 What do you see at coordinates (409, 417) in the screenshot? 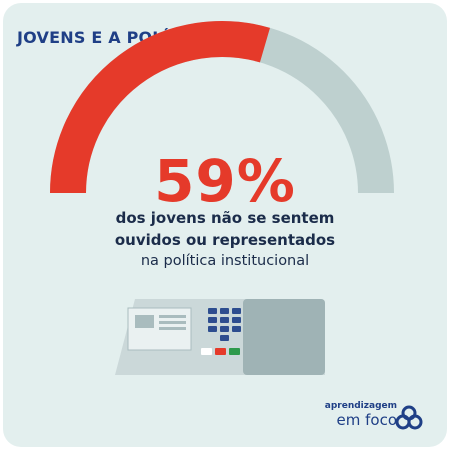
I see `aprendizagem-em-foco-logo-icon` at bounding box center [409, 417].